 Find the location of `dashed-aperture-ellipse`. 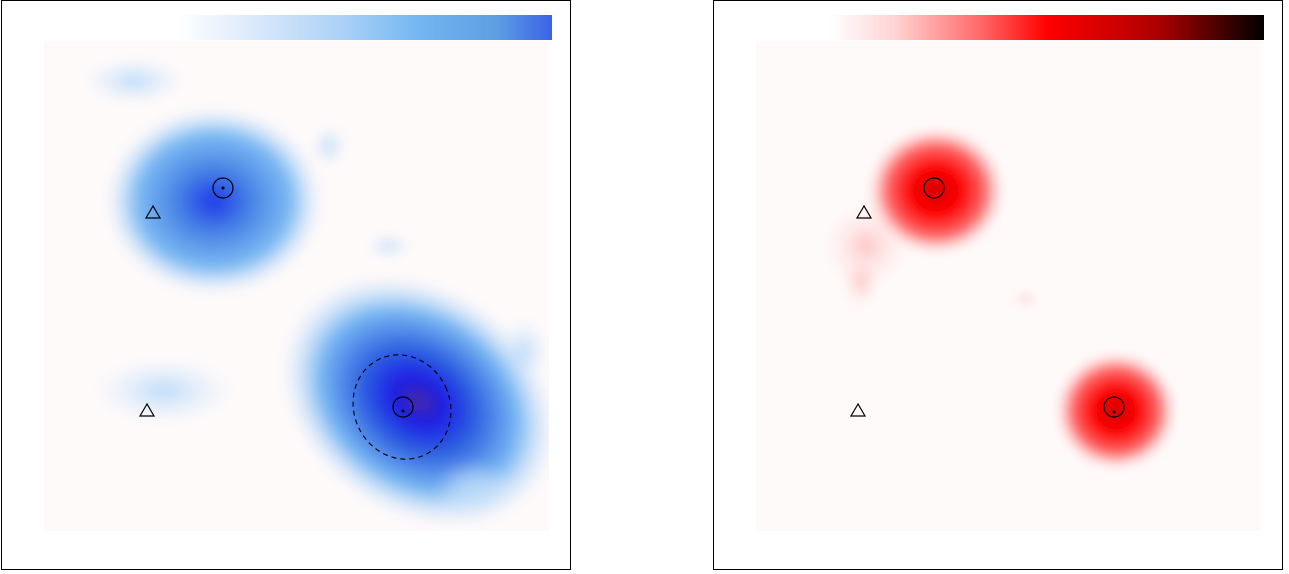

dashed-aperture-ellipse is located at coordinates (402, 407).